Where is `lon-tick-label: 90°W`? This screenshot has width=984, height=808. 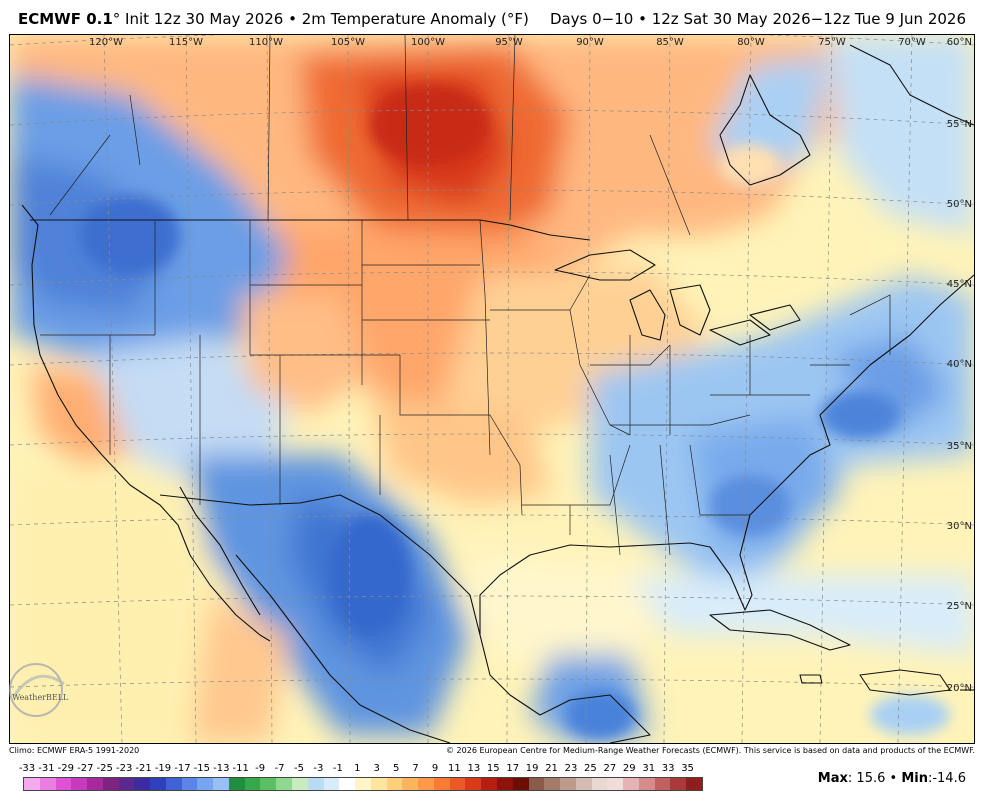
lon-tick-label: 90°W is located at coordinates (590, 42).